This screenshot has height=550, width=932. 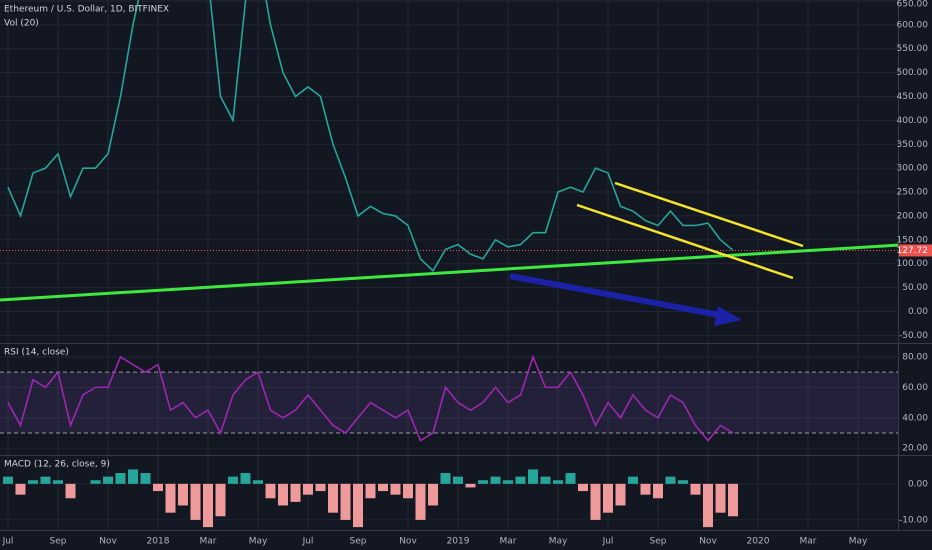 I want to click on rsi-line, so click(x=370, y=398).